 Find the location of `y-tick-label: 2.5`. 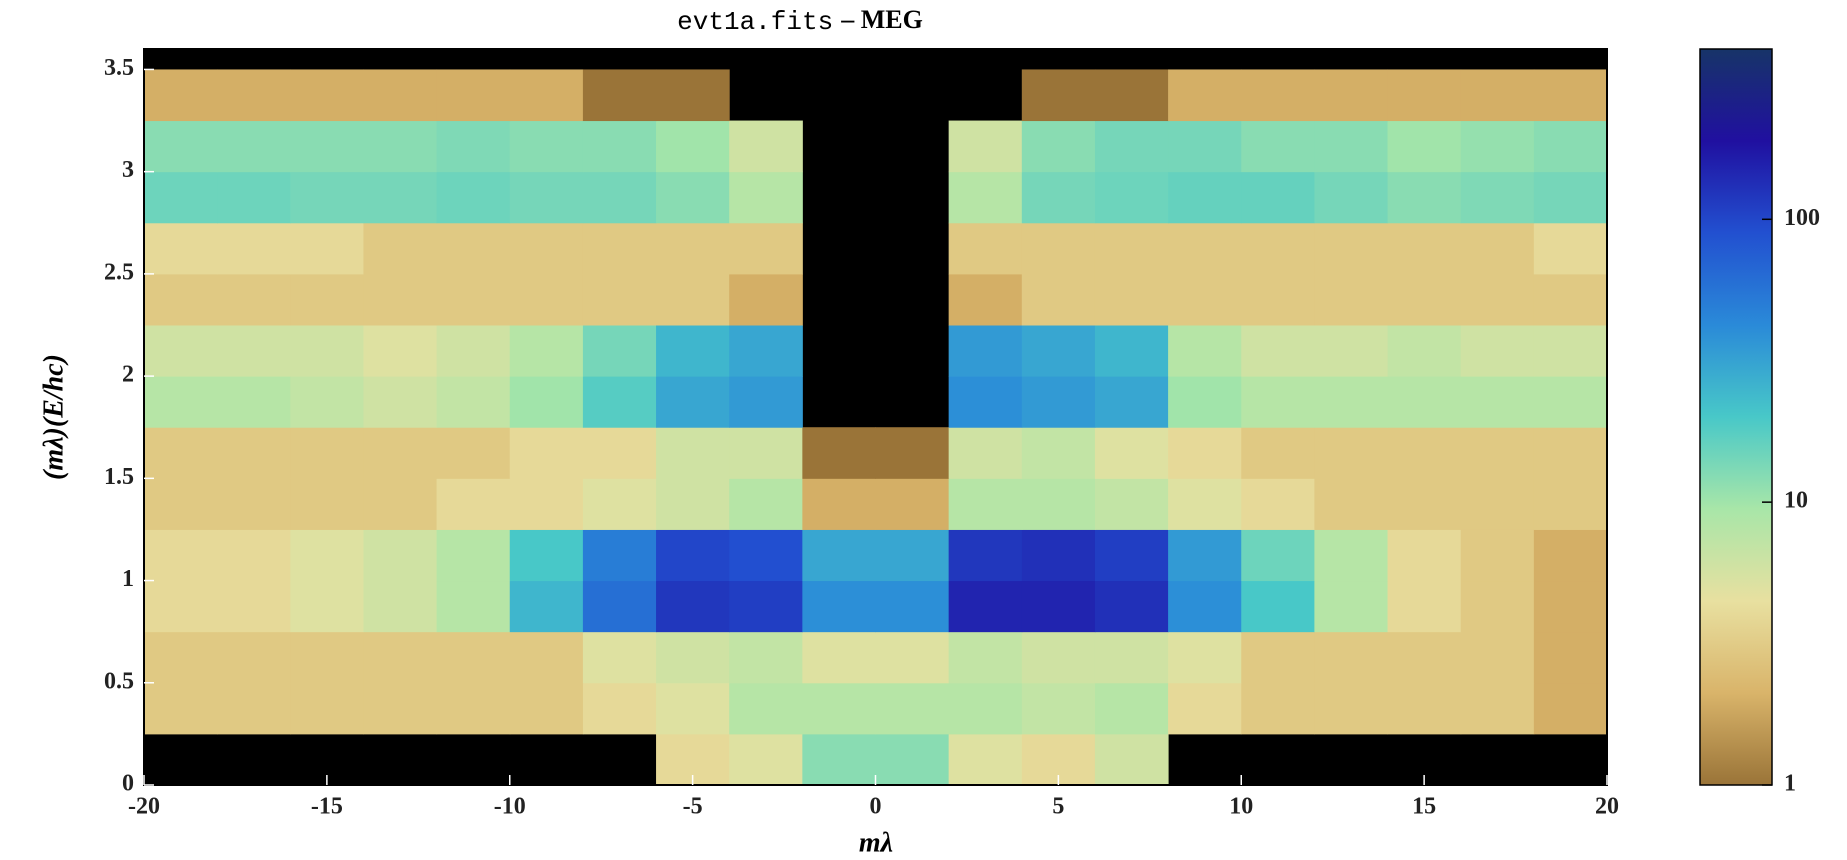

y-tick-label: 2.5 is located at coordinates (119, 272).